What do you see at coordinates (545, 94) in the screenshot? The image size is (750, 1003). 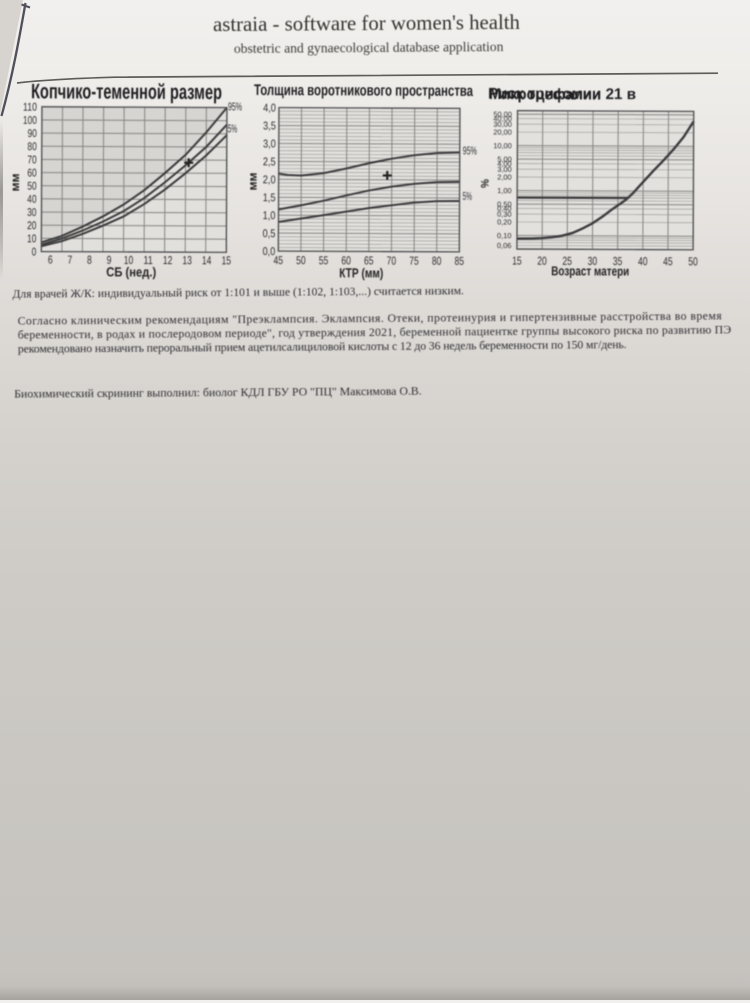 I see `svg-text: Микроцефалии` at bounding box center [545, 94].